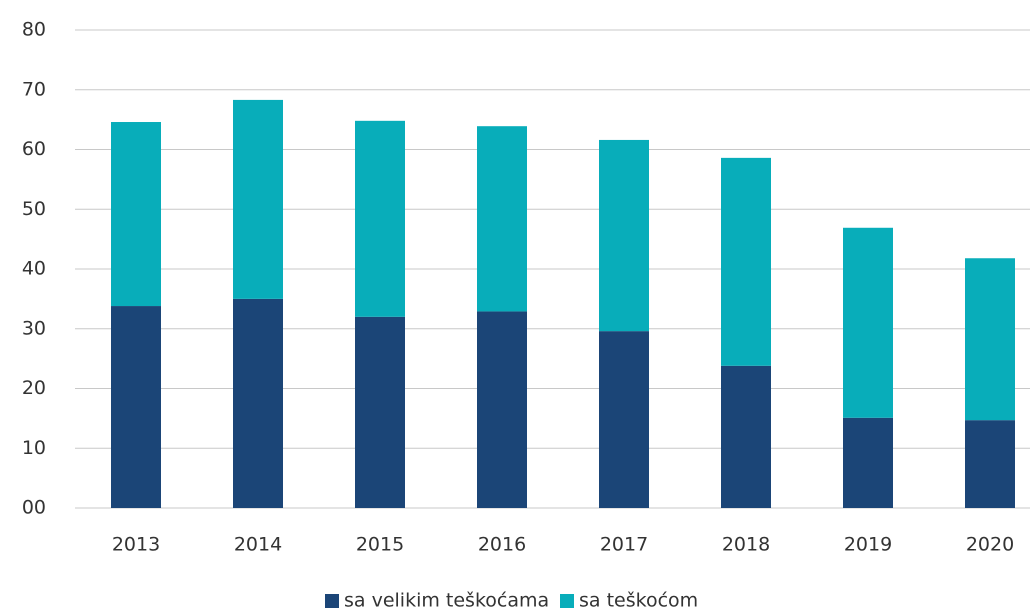 The width and height of the screenshot is (1030, 611). I want to click on x-tick-label: 2013, so click(136, 545).